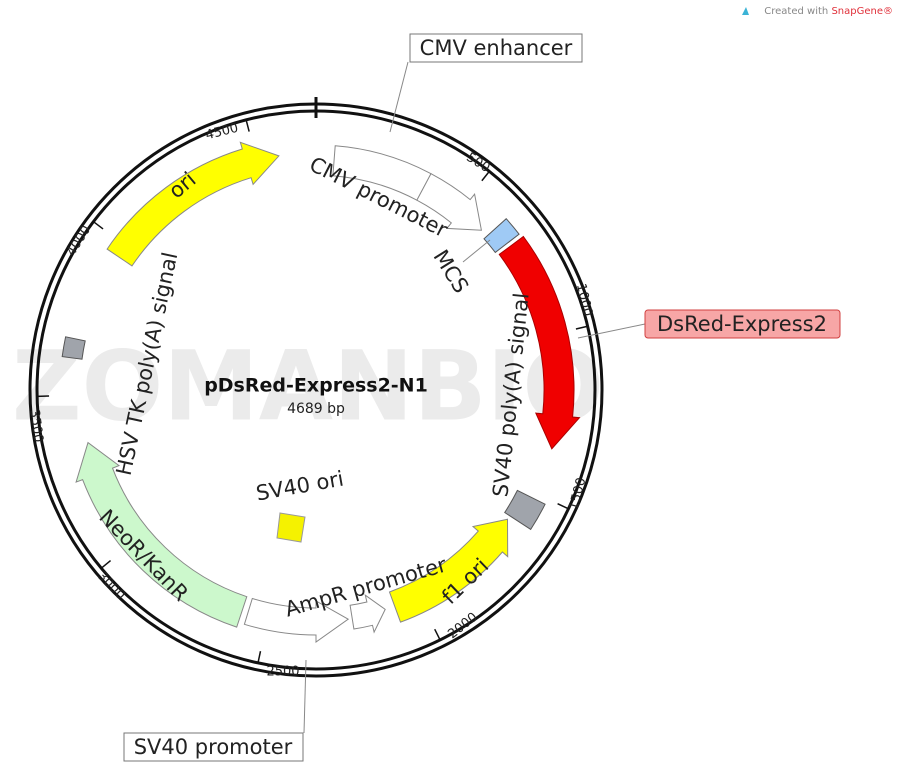 This screenshot has width=900, height=770. I want to click on sv40-ori-box, so click(291, 527).